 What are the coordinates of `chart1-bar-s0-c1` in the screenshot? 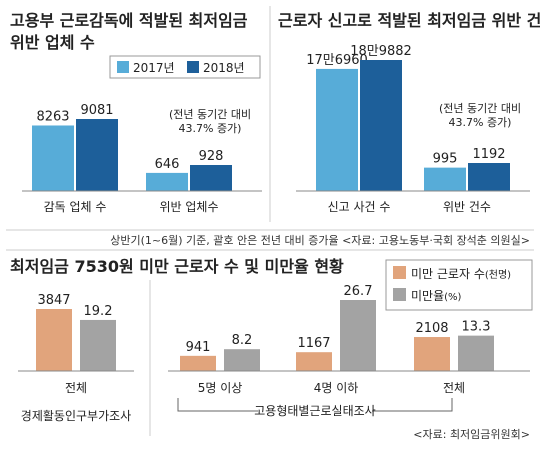 It's located at (167, 181).